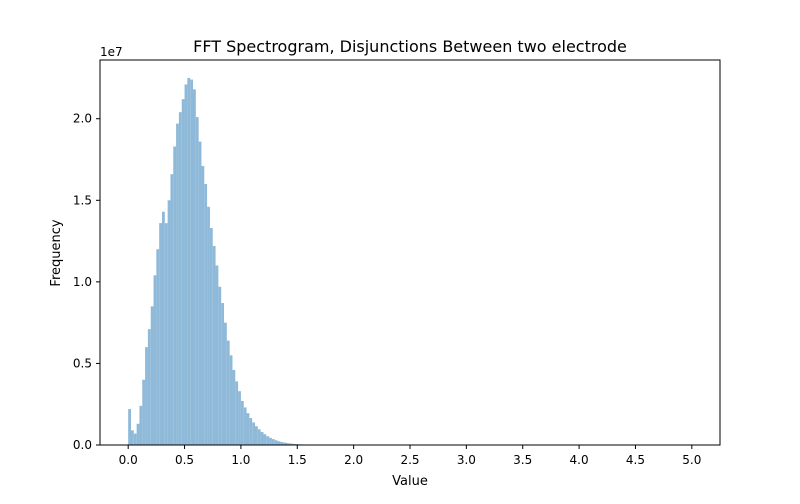  I want to click on x-tick-label: 3.0, so click(466, 460).